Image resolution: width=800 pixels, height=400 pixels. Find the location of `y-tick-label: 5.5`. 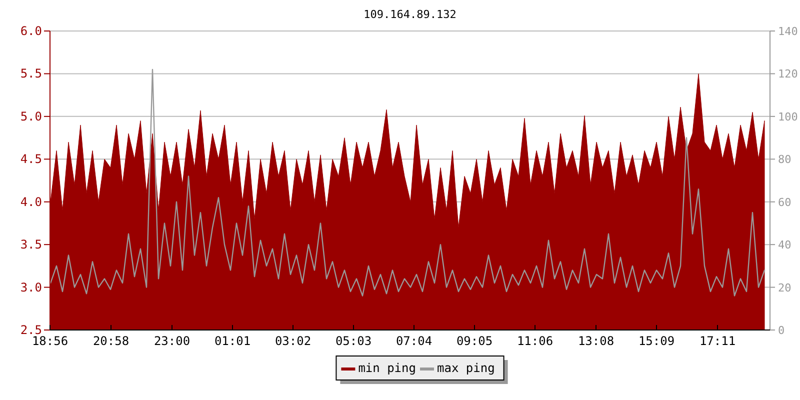

y-tick-label: 5.5 is located at coordinates (31, 73).